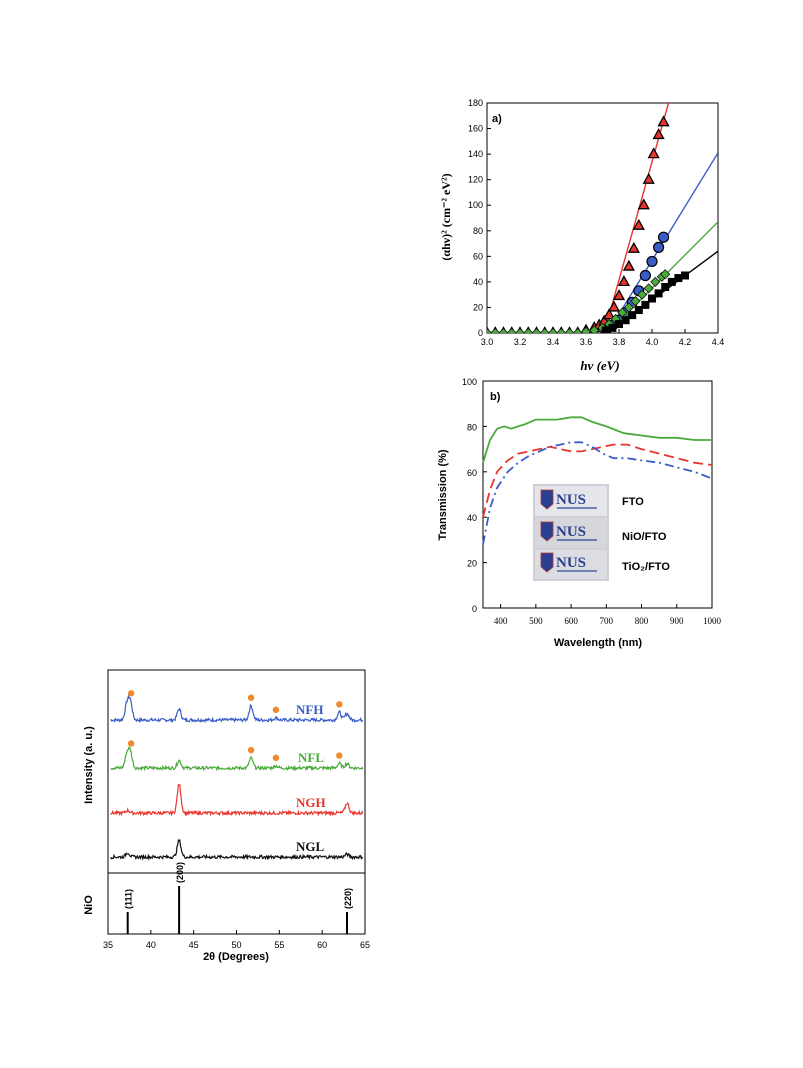 This screenshot has height=1068, width=803. Describe the element at coordinates (151, 945) in the screenshot. I see `x-tick-label: 40` at that location.